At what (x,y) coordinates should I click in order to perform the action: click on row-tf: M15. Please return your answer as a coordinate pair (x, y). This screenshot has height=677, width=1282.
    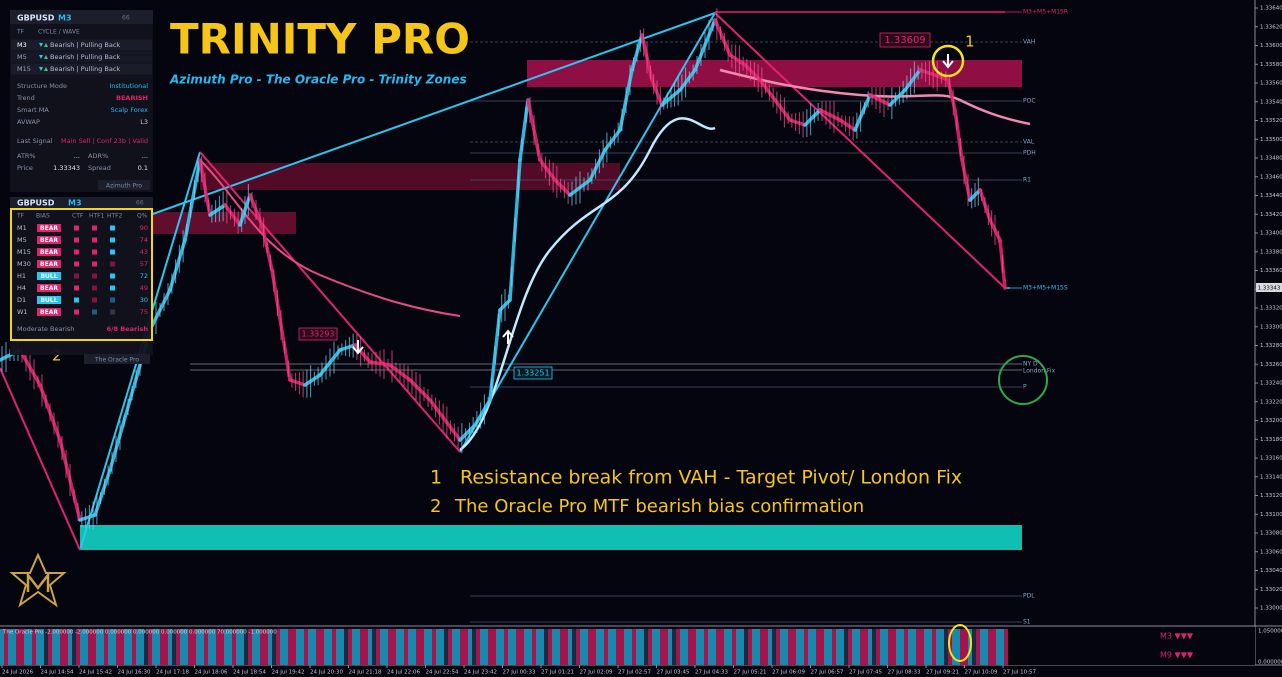
    Looking at the image, I should click on (24, 69).